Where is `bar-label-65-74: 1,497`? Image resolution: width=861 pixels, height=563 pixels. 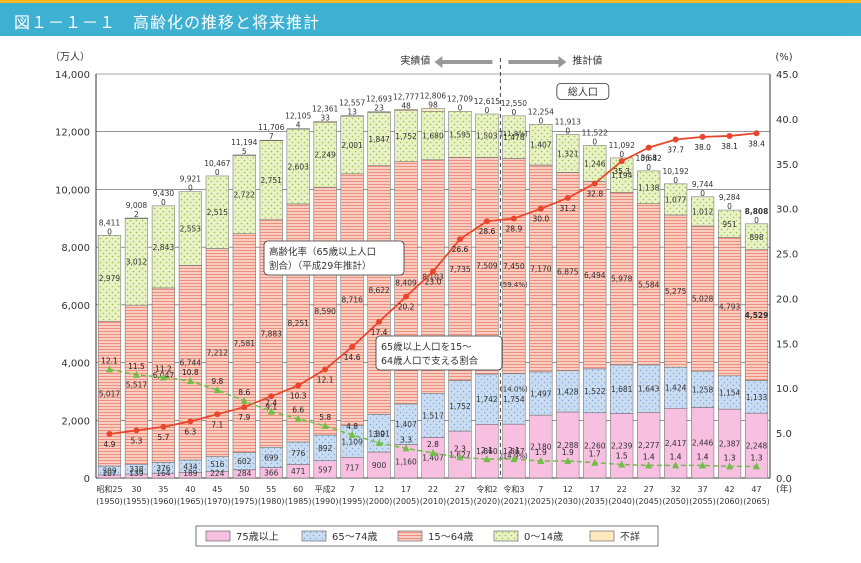 bar-label-65-74: 1,497 is located at coordinates (541, 393).